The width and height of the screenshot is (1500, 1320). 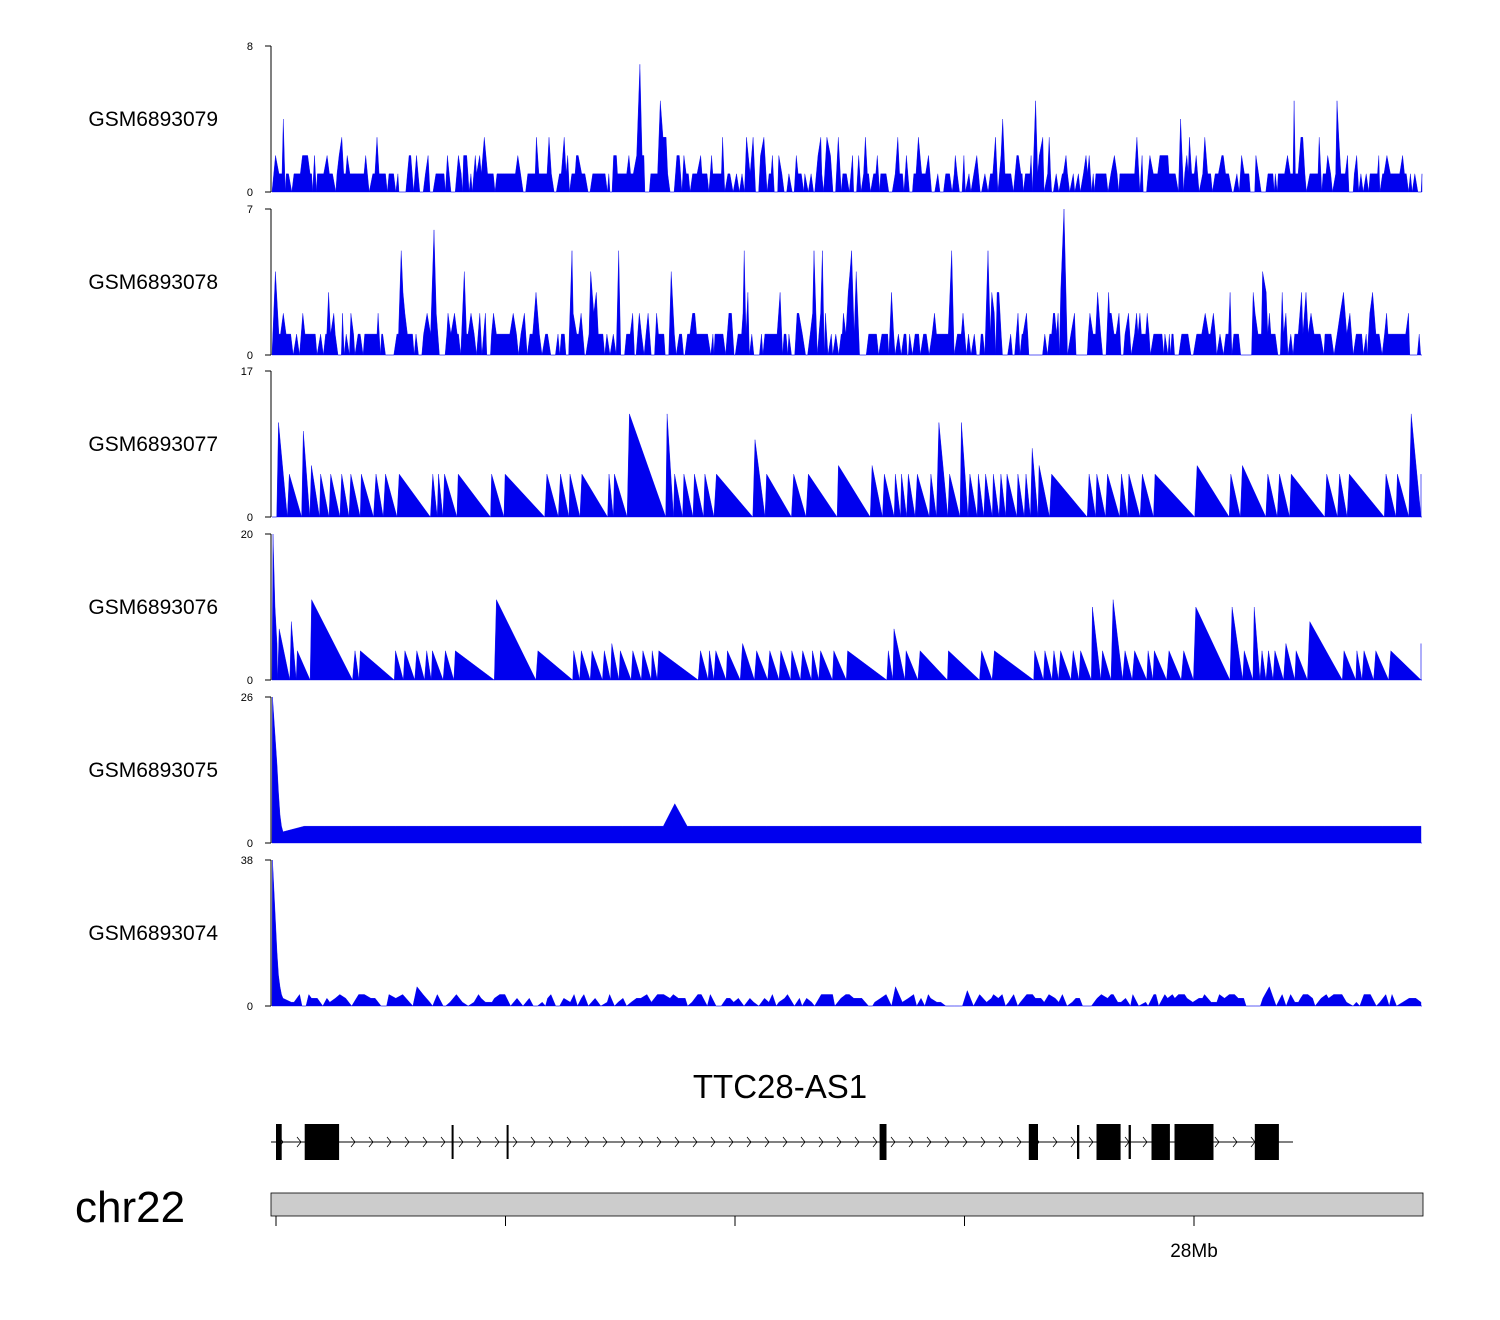 What do you see at coordinates (250, 47) in the screenshot?
I see `y-axis-max-label: 8` at bounding box center [250, 47].